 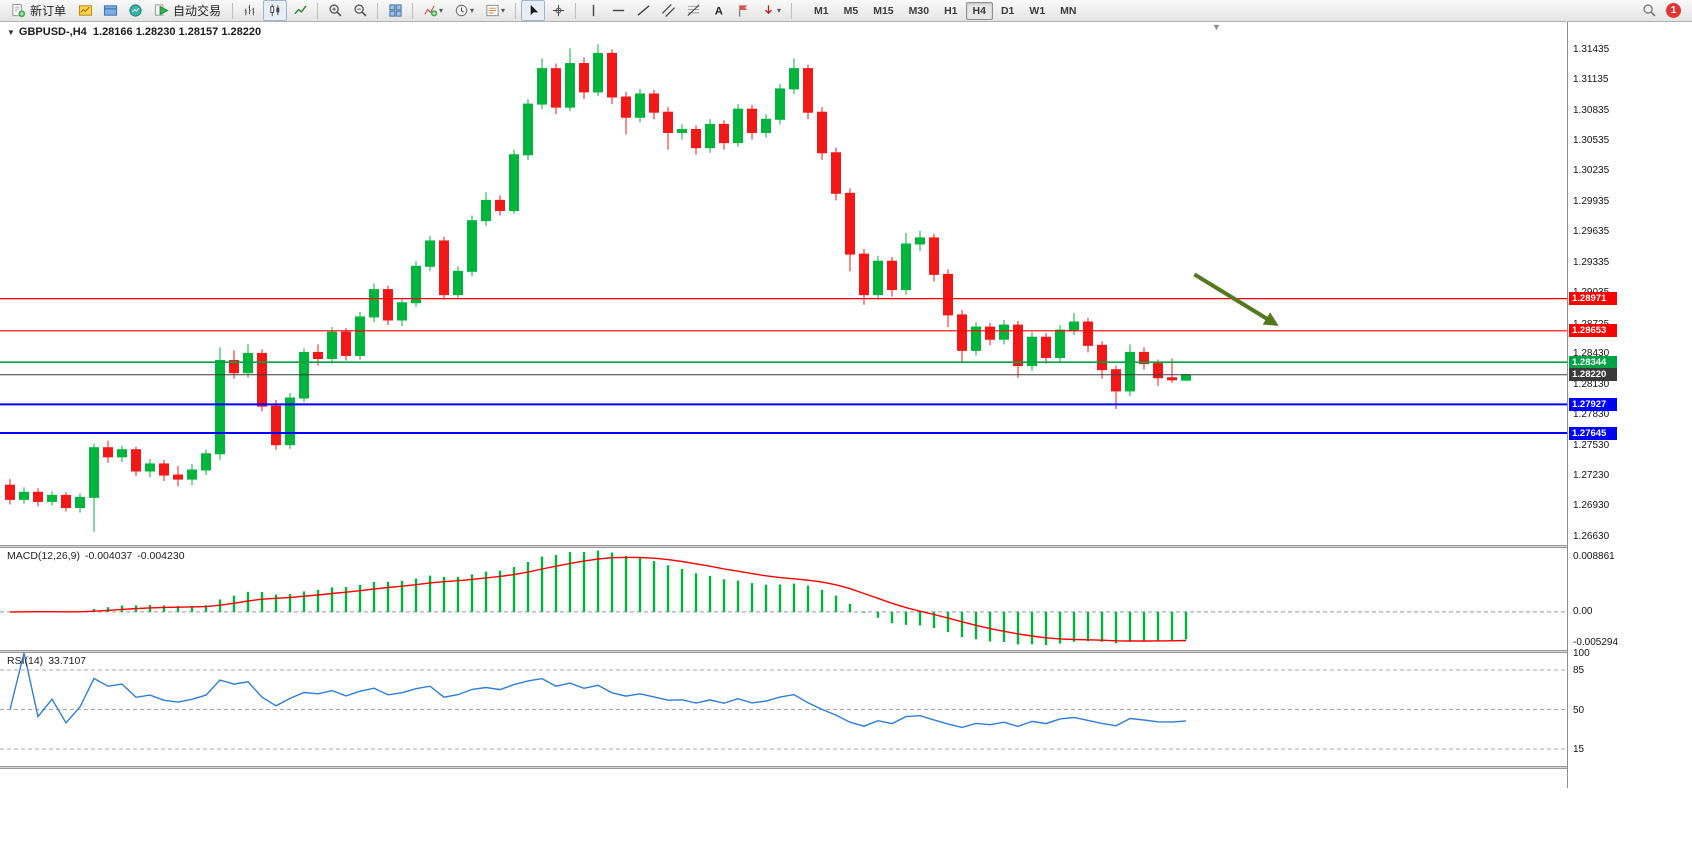 I want to click on candlestick-mode-button, so click(x=275, y=10).